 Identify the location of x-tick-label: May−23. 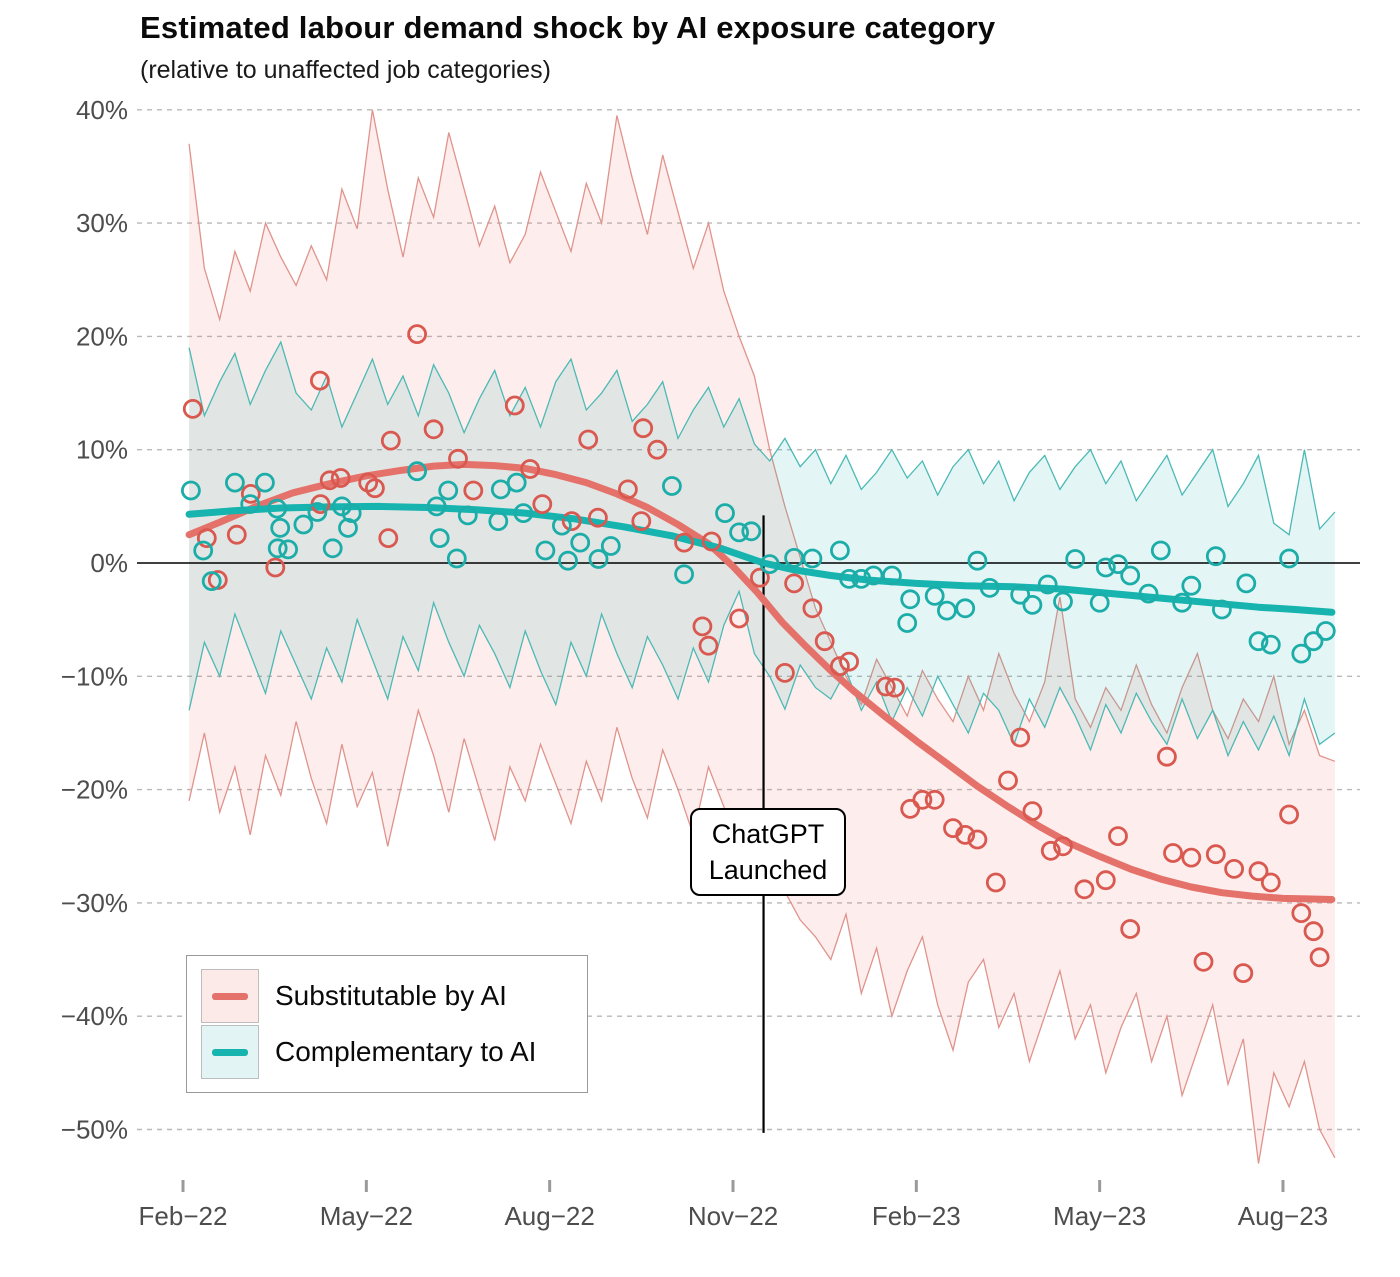
(1099, 1216).